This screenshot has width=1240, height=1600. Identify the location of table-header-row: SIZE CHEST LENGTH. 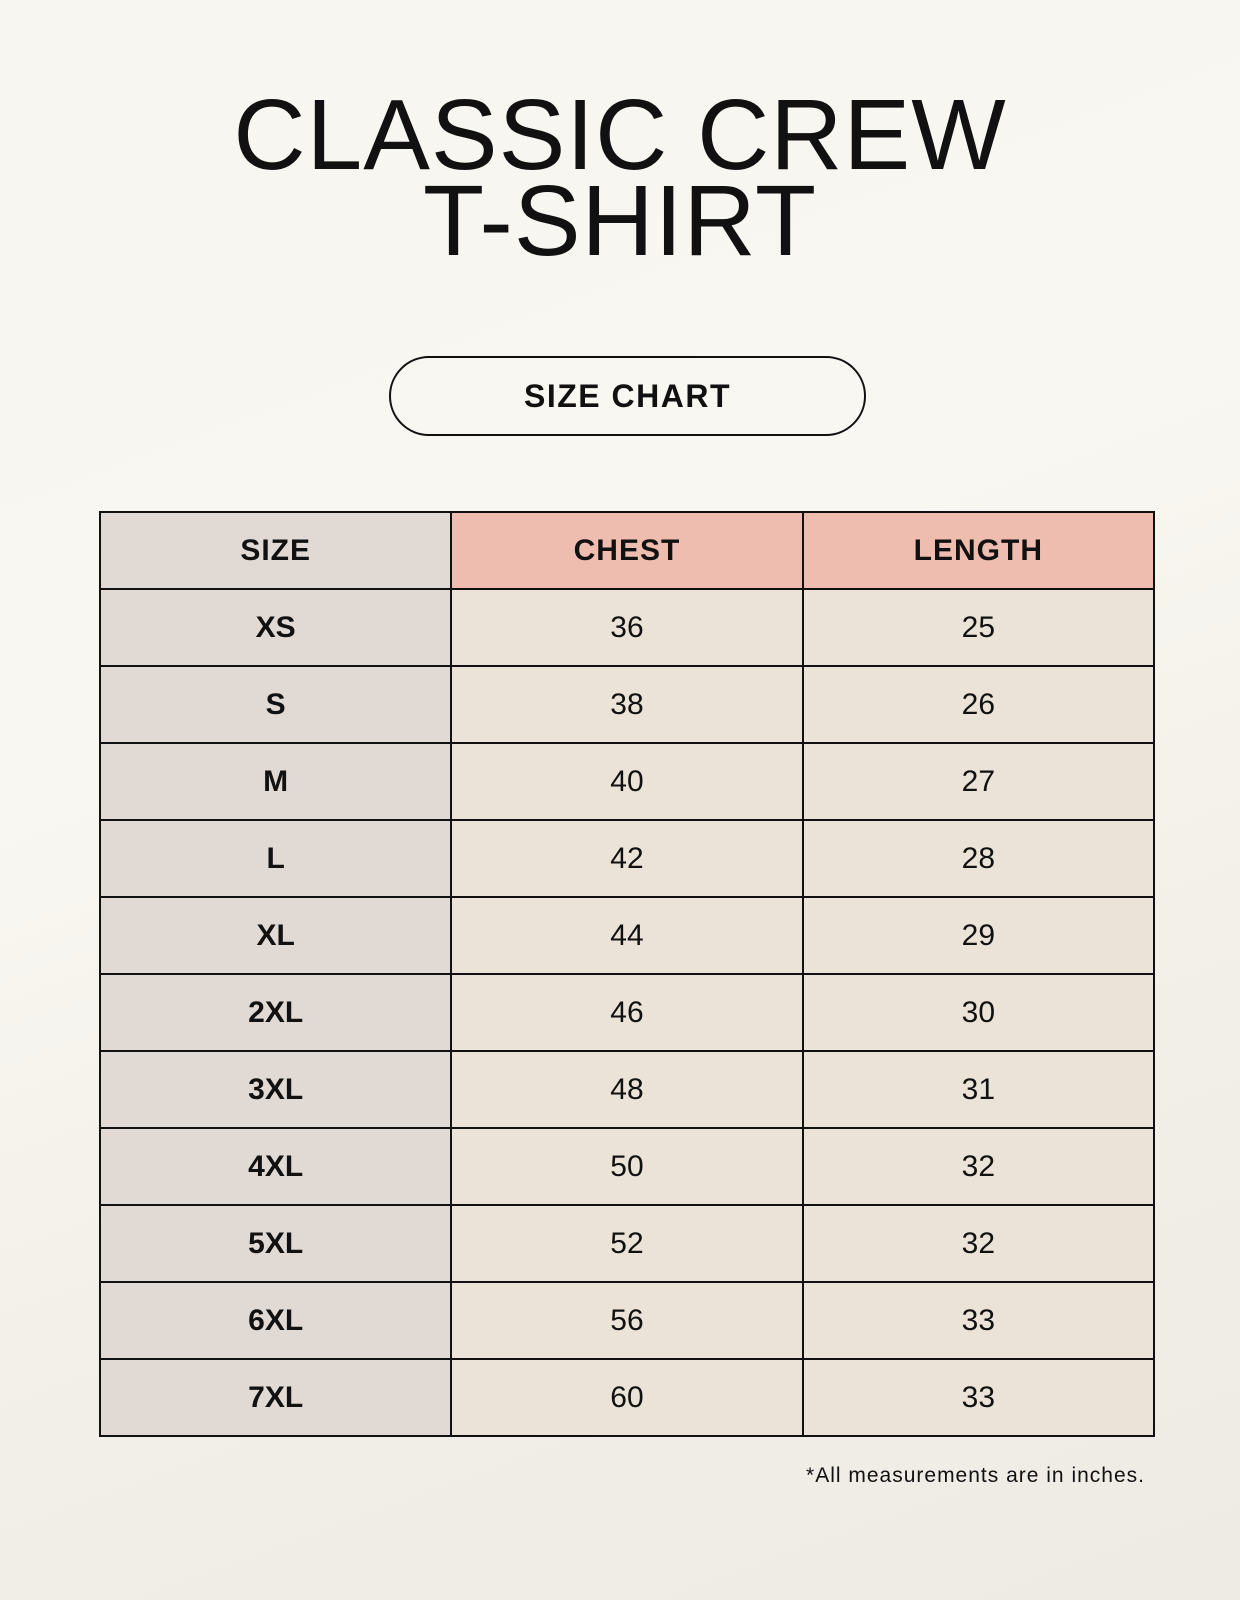
(627, 550).